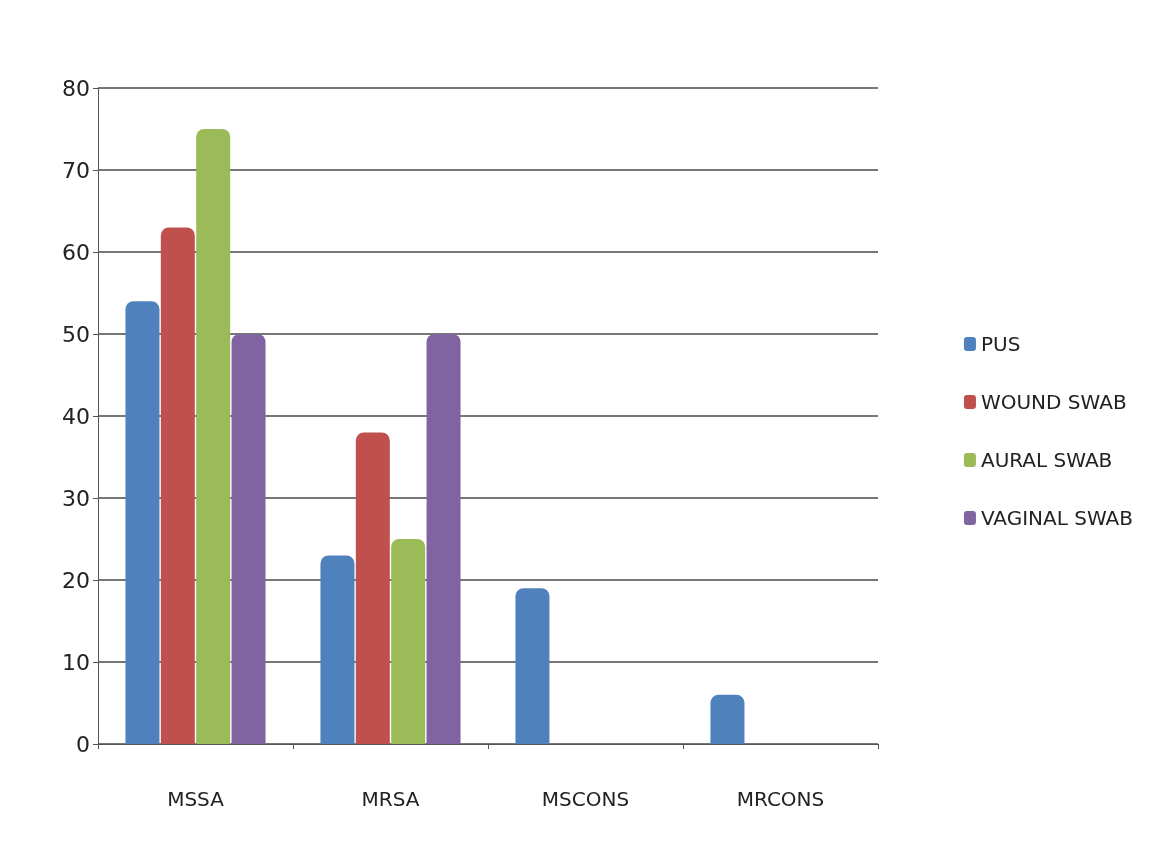  Describe the element at coordinates (585, 799) in the screenshot. I see `x-tick-label: MSCONS` at that location.